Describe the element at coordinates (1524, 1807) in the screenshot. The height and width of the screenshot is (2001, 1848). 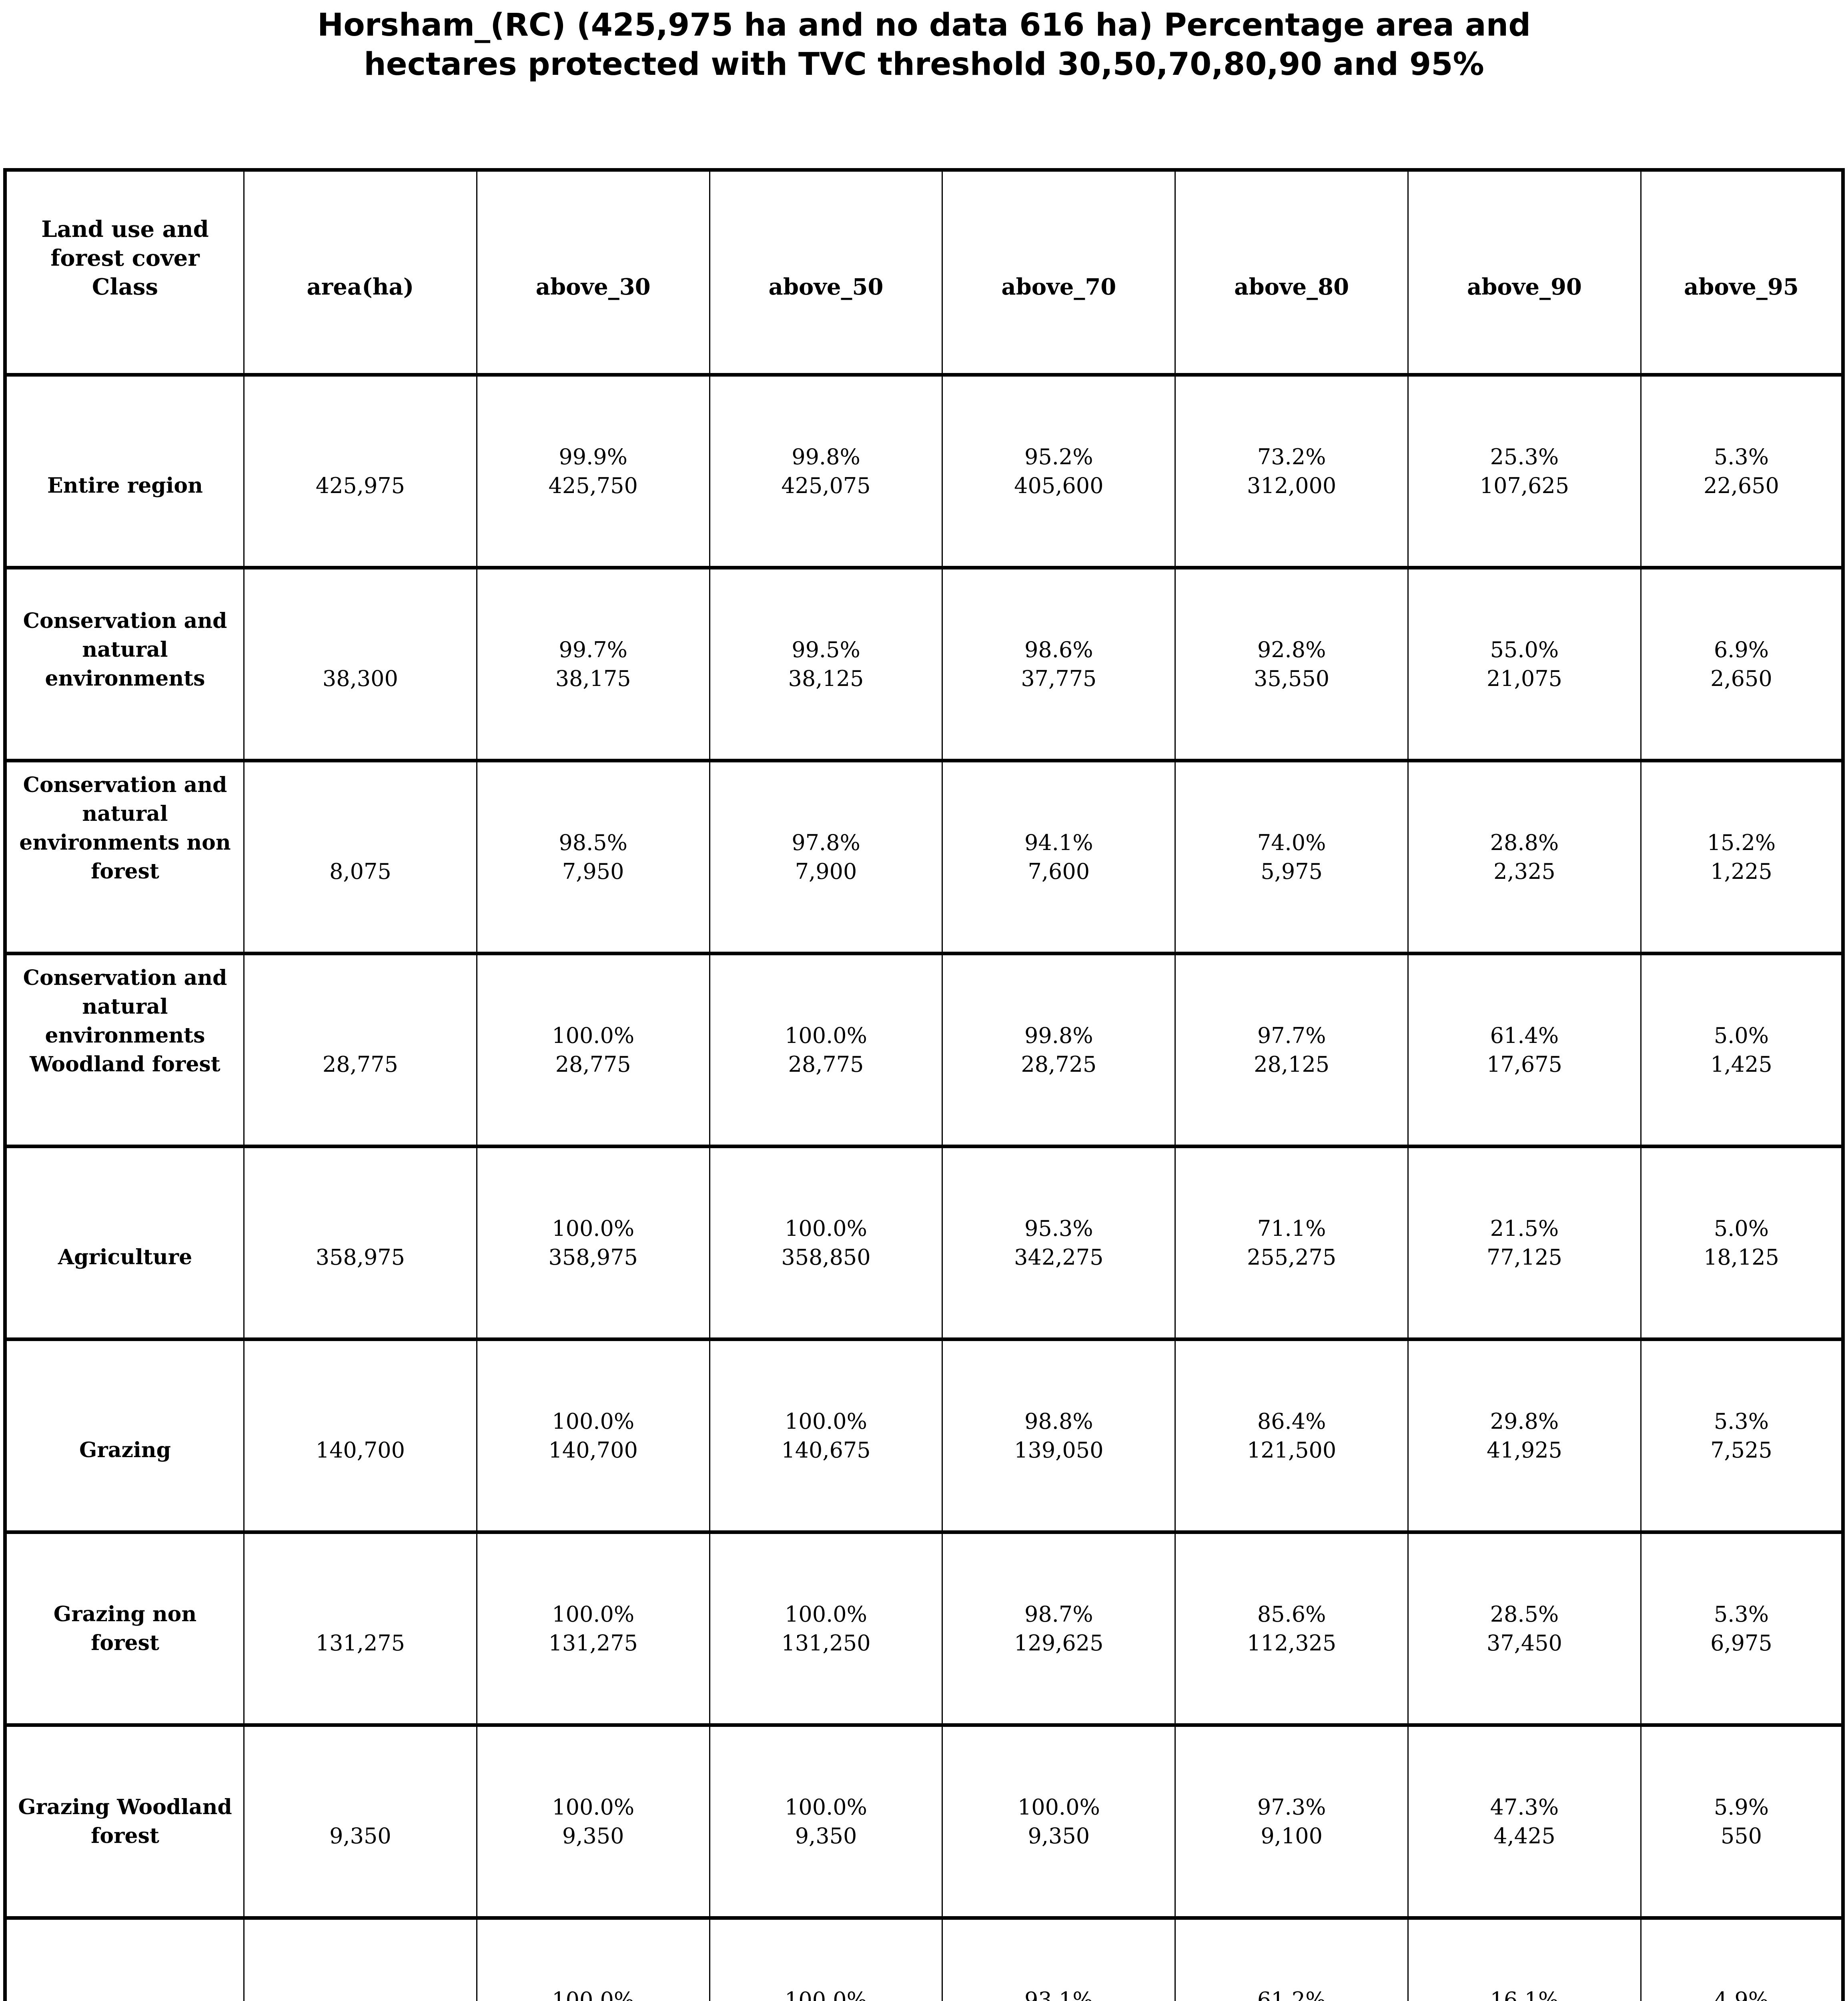
I see `percent-value: 47.3%` at that location.